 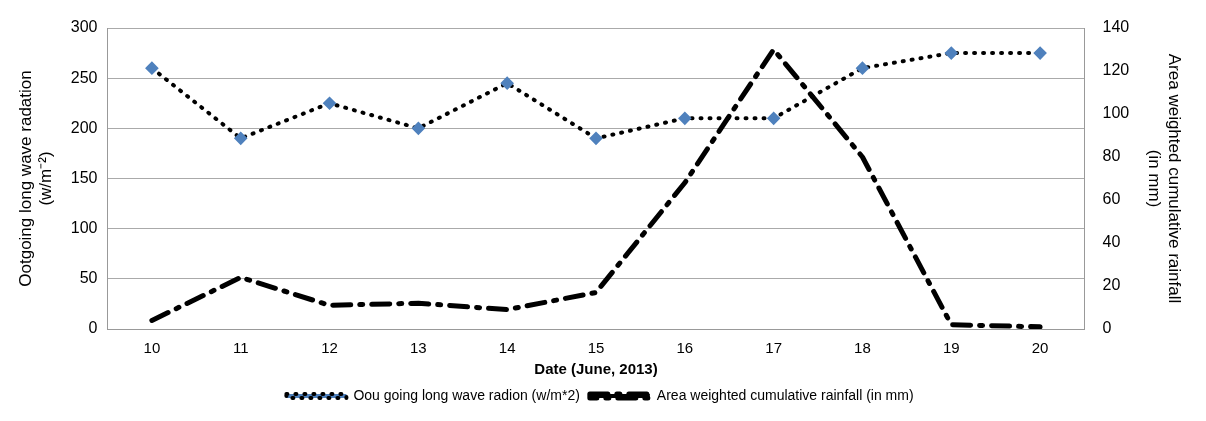 I want to click on y-tick-label: 0, so click(x=93, y=328).